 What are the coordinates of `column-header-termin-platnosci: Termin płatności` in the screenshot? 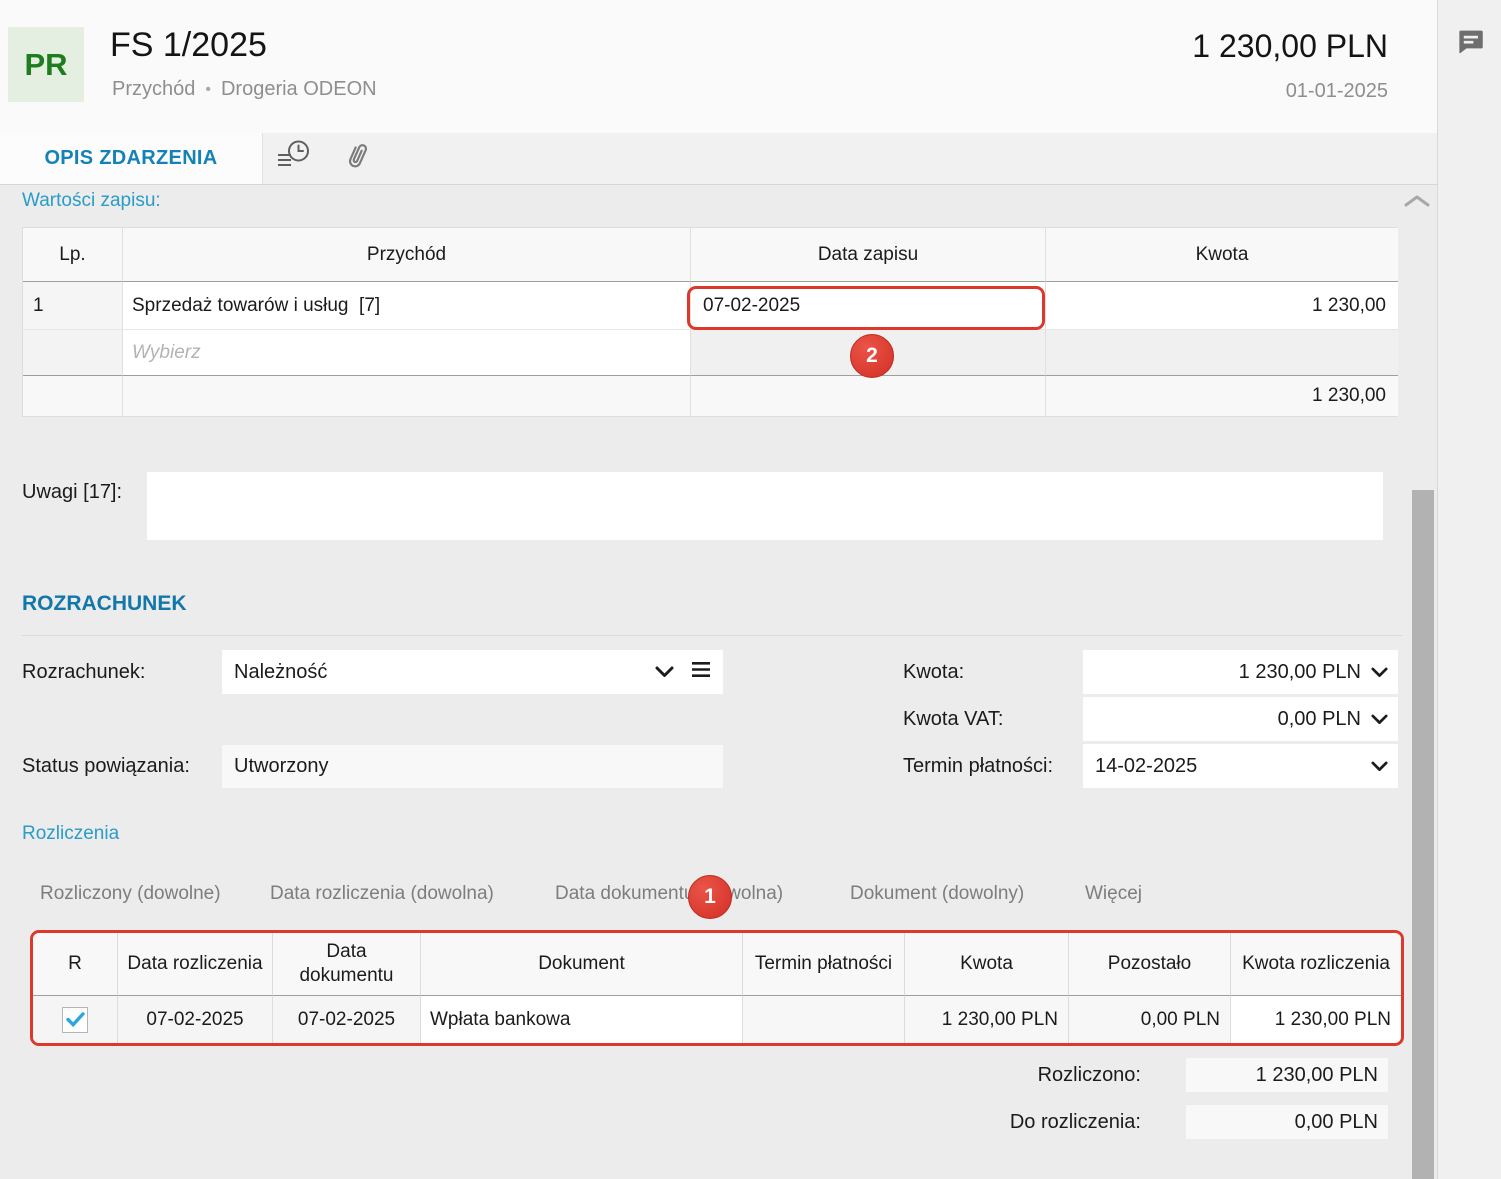 It's located at (824, 964).